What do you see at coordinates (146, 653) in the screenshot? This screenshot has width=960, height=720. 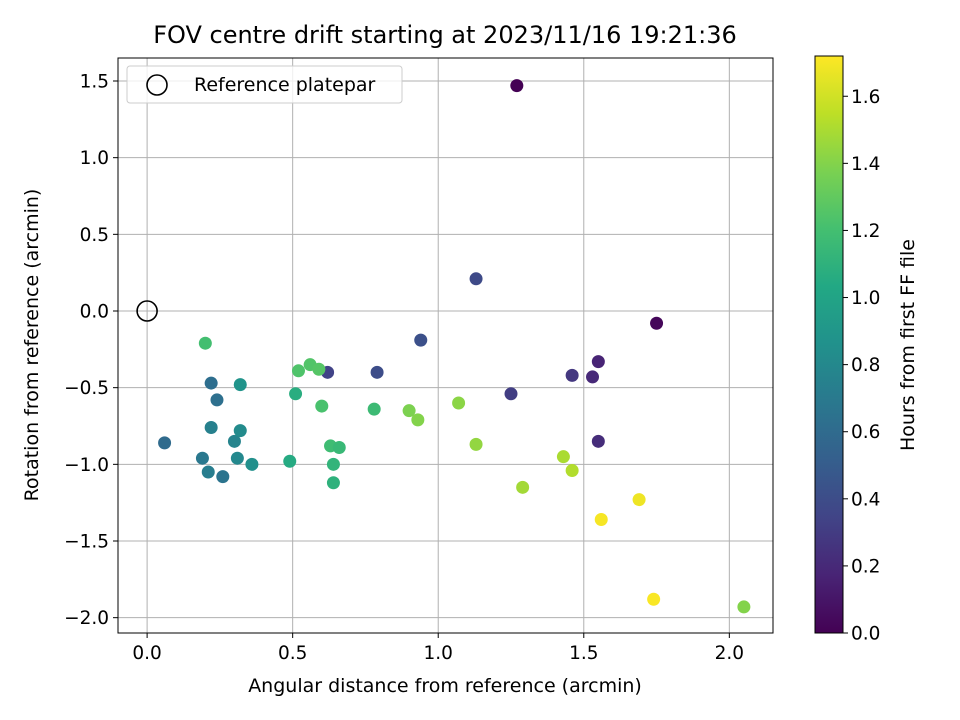 I see `x-tick-label: 0.0` at bounding box center [146, 653].